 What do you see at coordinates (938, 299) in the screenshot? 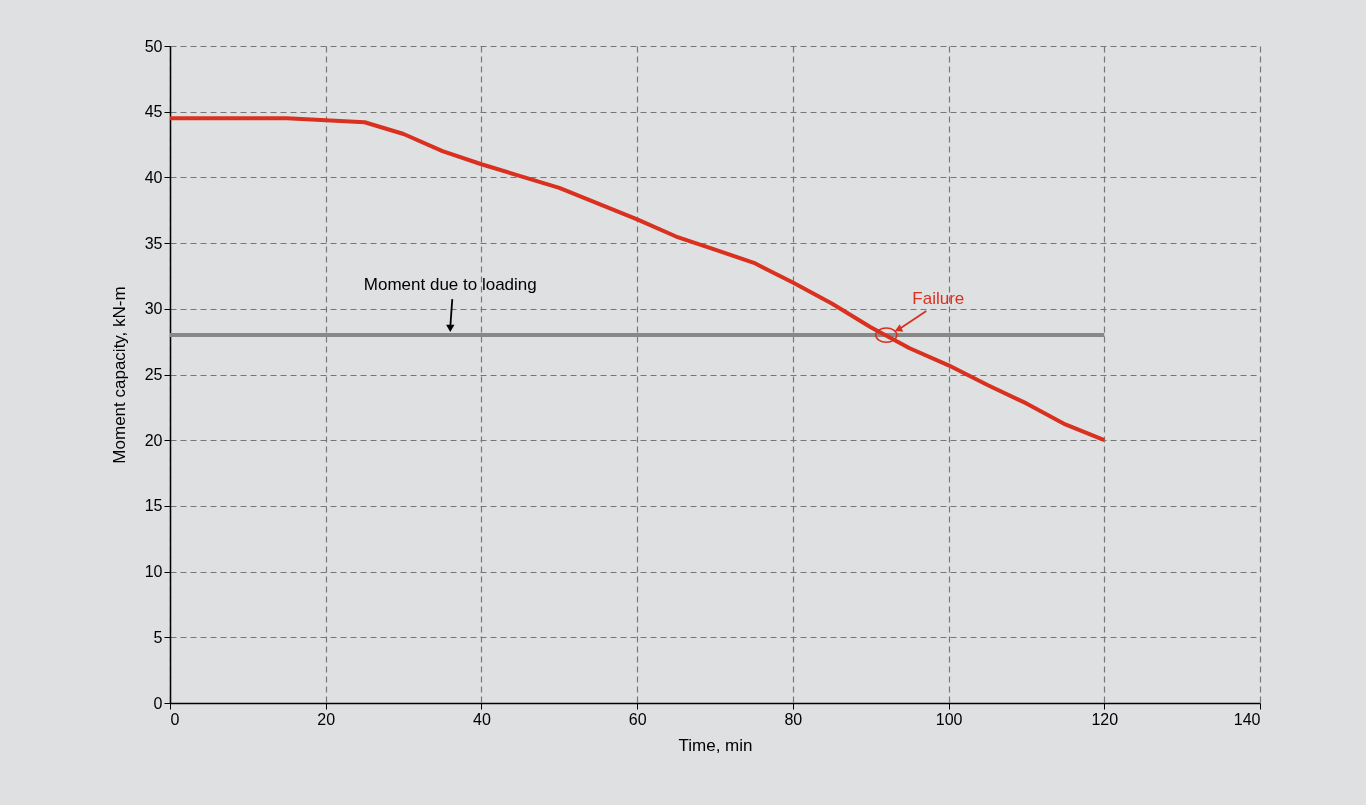
I see `annotation: Failure` at bounding box center [938, 299].